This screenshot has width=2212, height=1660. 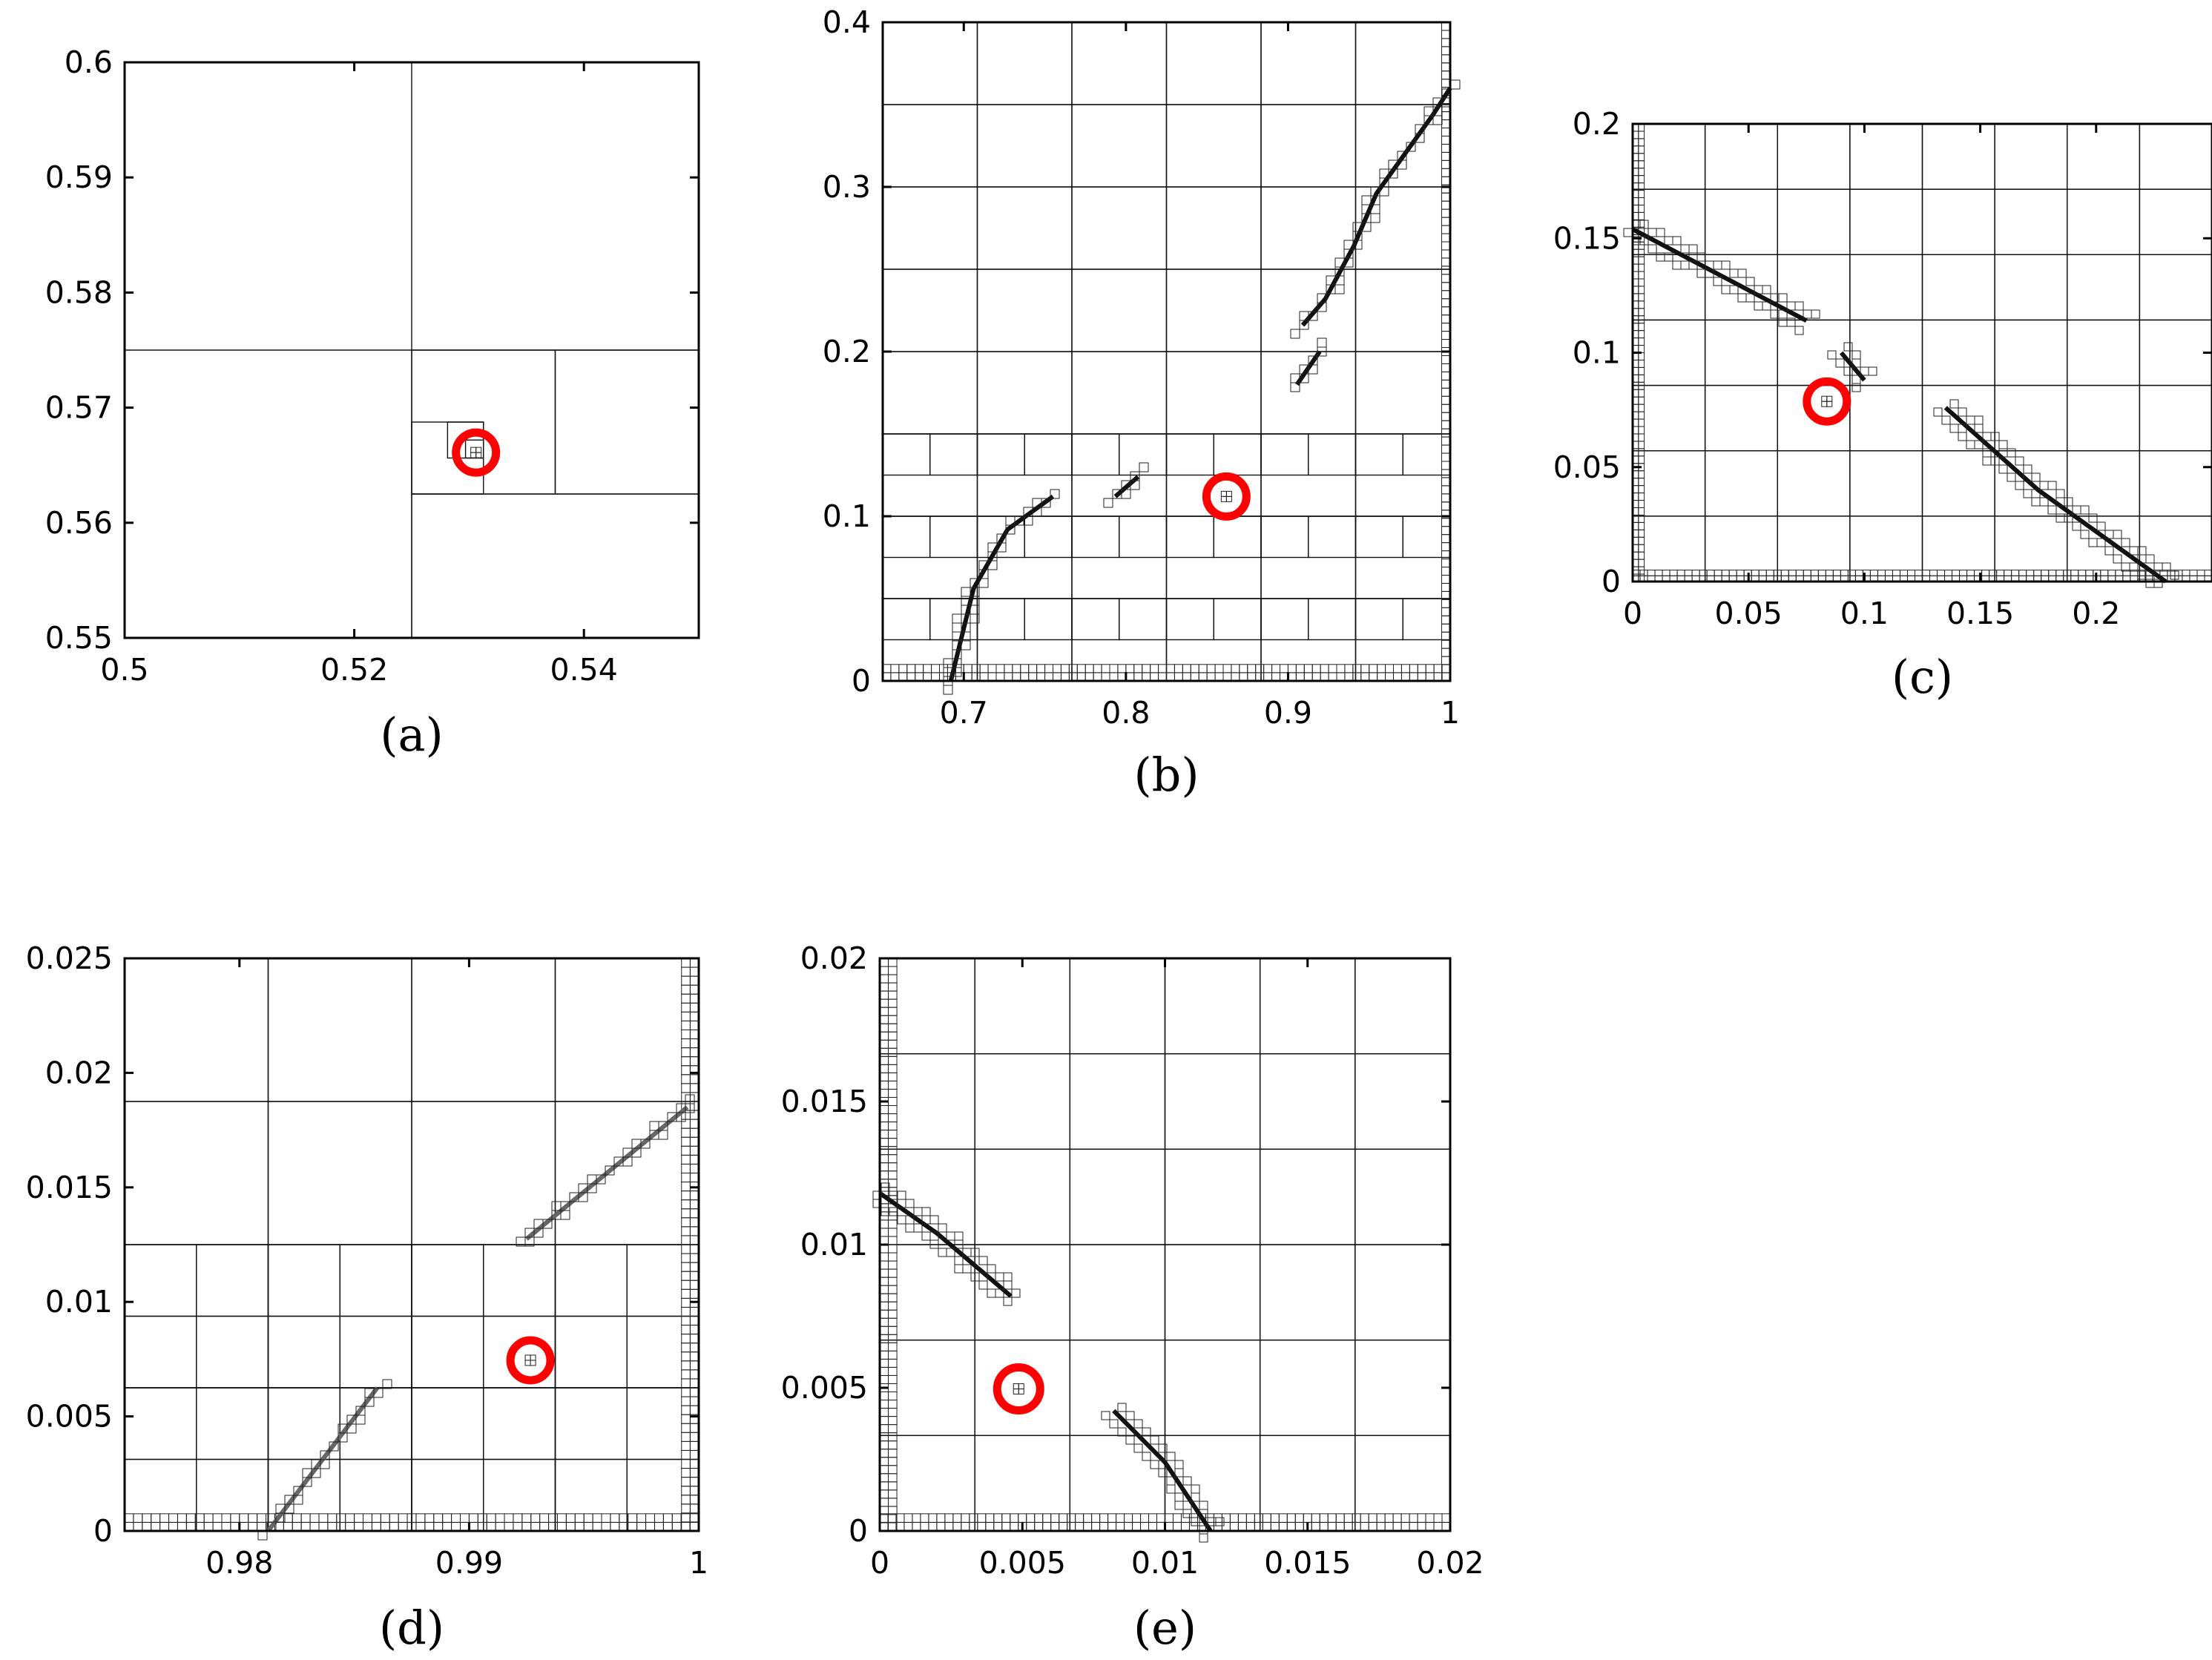 What do you see at coordinates (1864, 613) in the screenshot?
I see `x-tick-label-c: 0.1` at bounding box center [1864, 613].